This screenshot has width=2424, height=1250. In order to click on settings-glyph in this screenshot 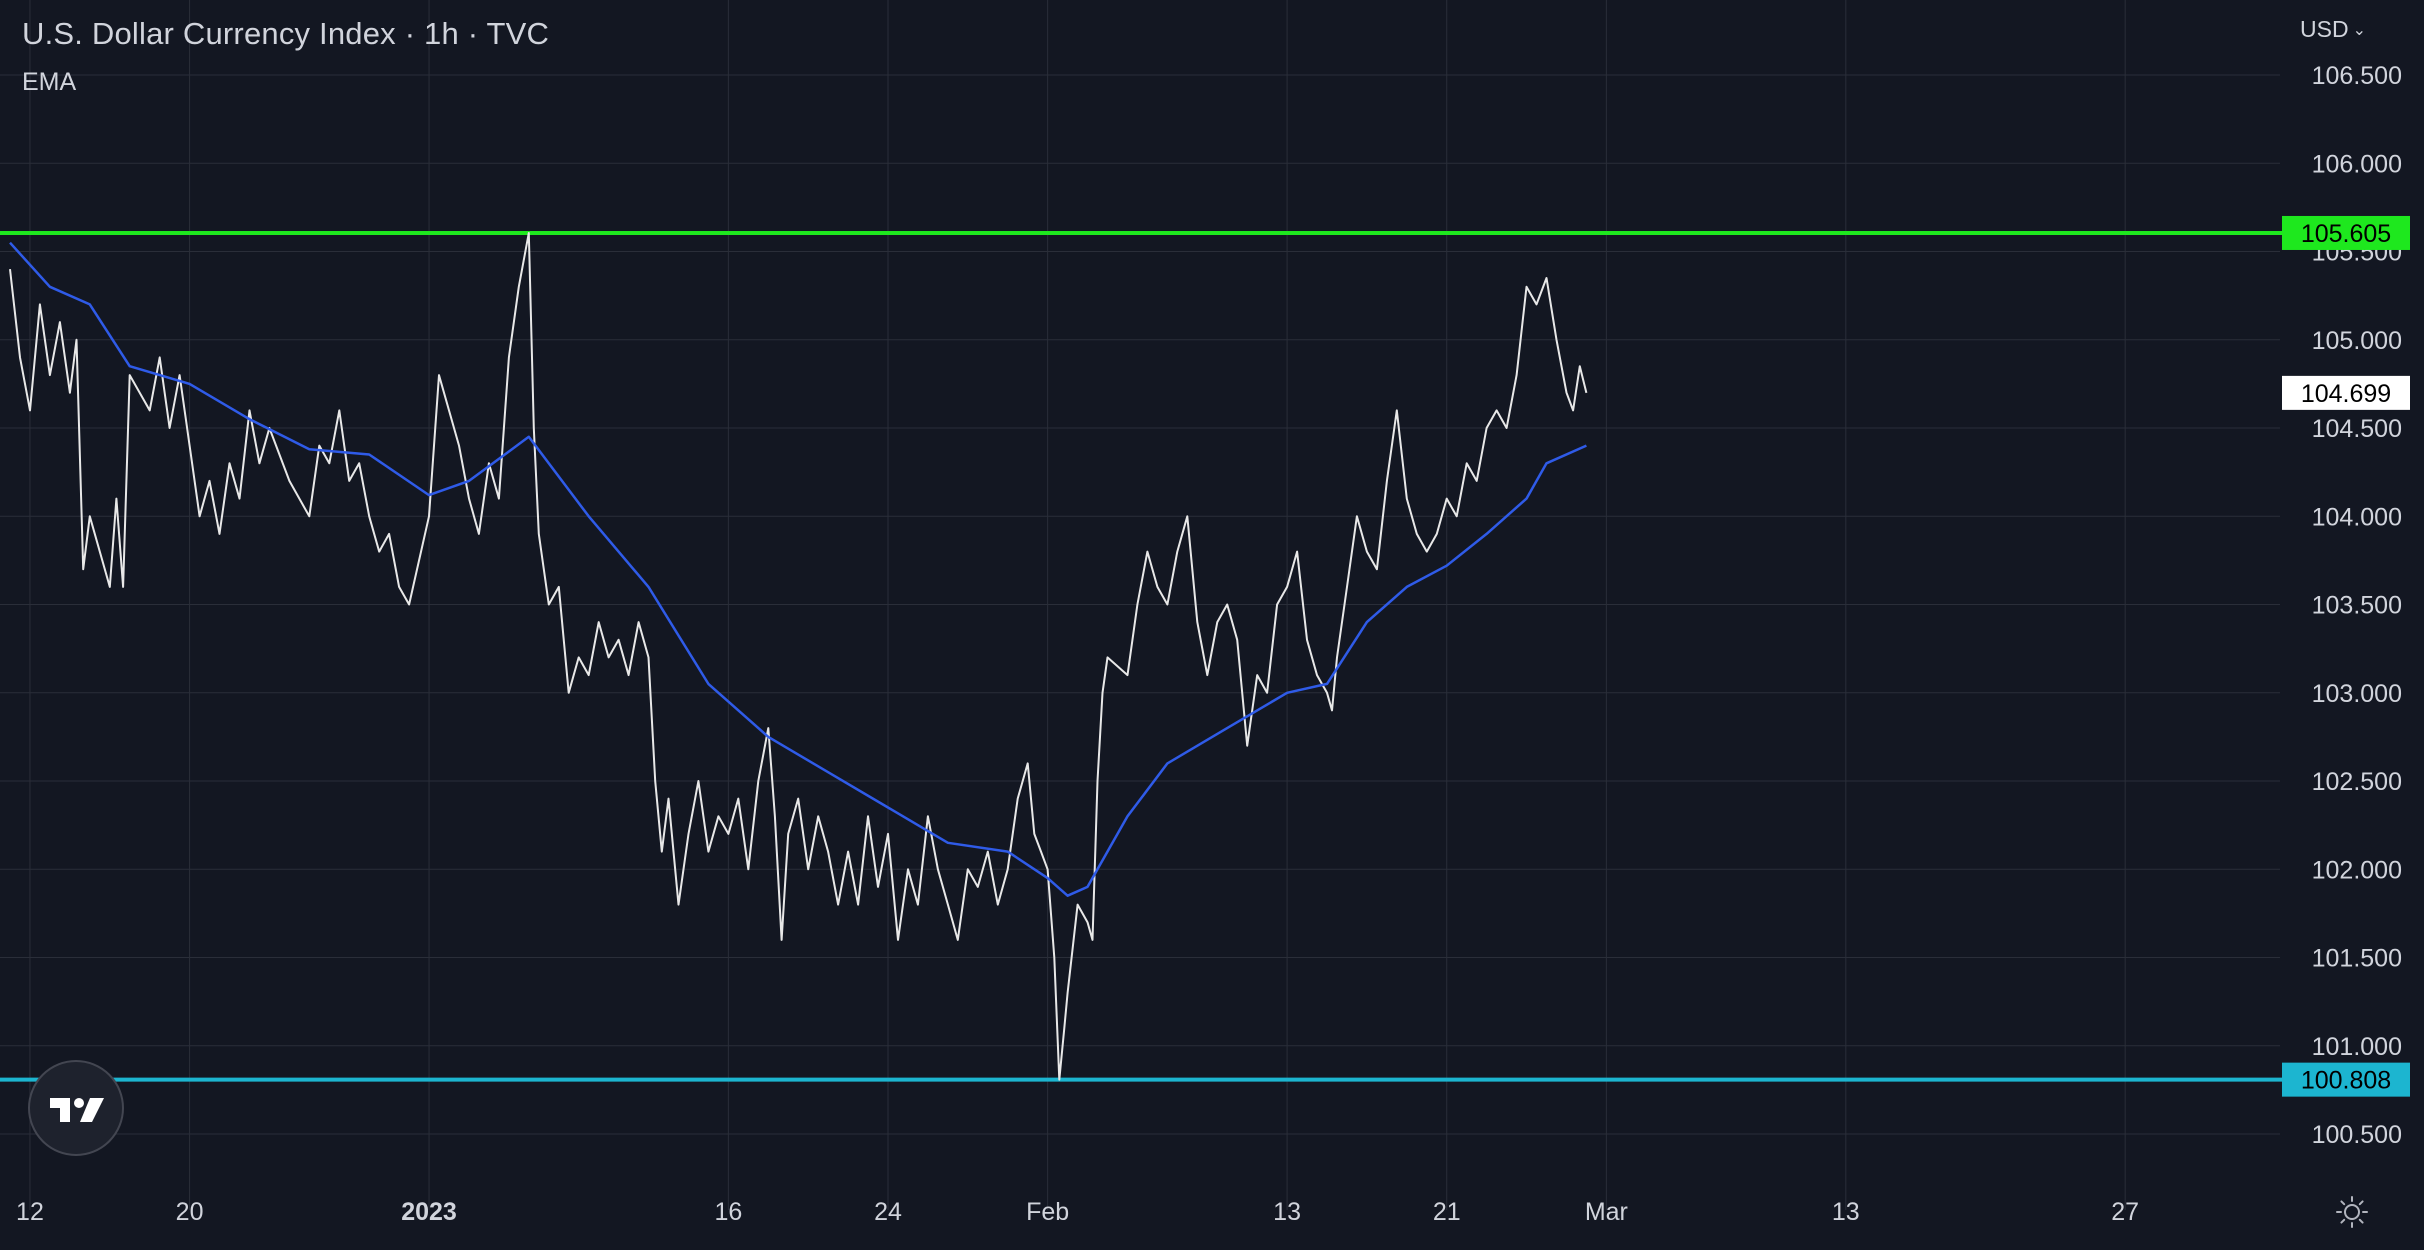, I will do `click(2352, 1212)`.